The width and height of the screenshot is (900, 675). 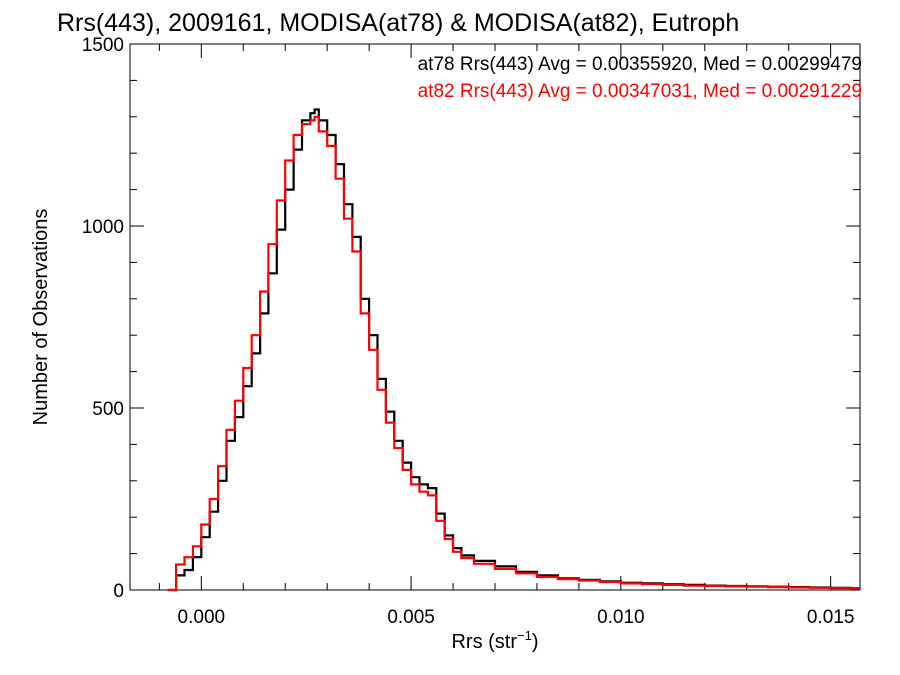 What do you see at coordinates (524, 635) in the screenshot?
I see `x-axis-label-superscript: −1` at bounding box center [524, 635].